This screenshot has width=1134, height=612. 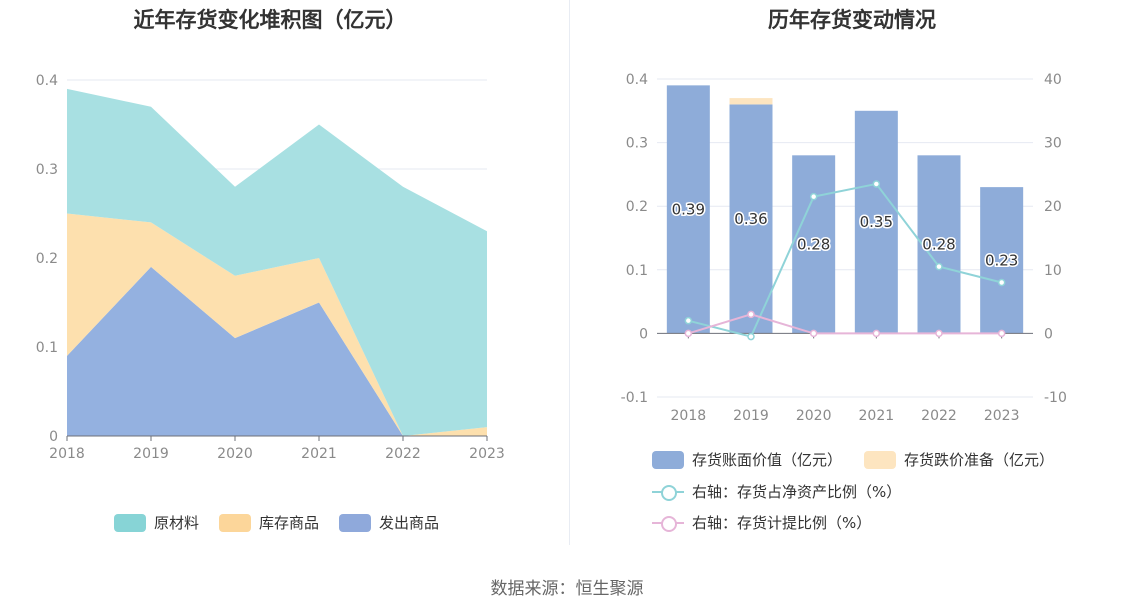 I want to click on y-tick-label: -0.1, so click(x=634, y=398).